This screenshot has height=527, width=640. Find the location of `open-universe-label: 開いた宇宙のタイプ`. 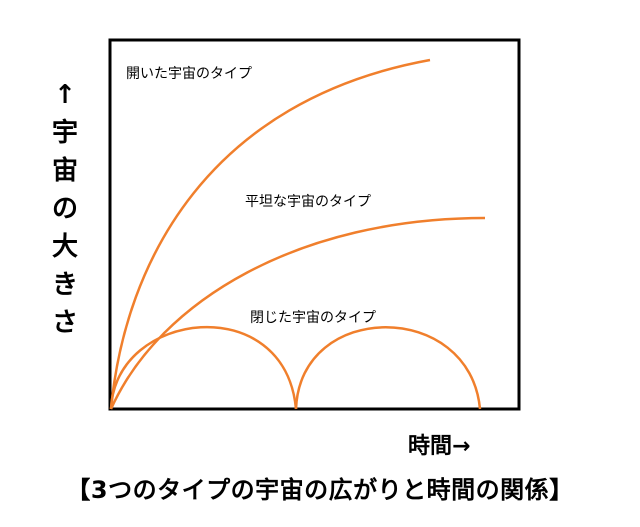

open-universe-label: 開いた宇宙のタイプ is located at coordinates (189, 74).